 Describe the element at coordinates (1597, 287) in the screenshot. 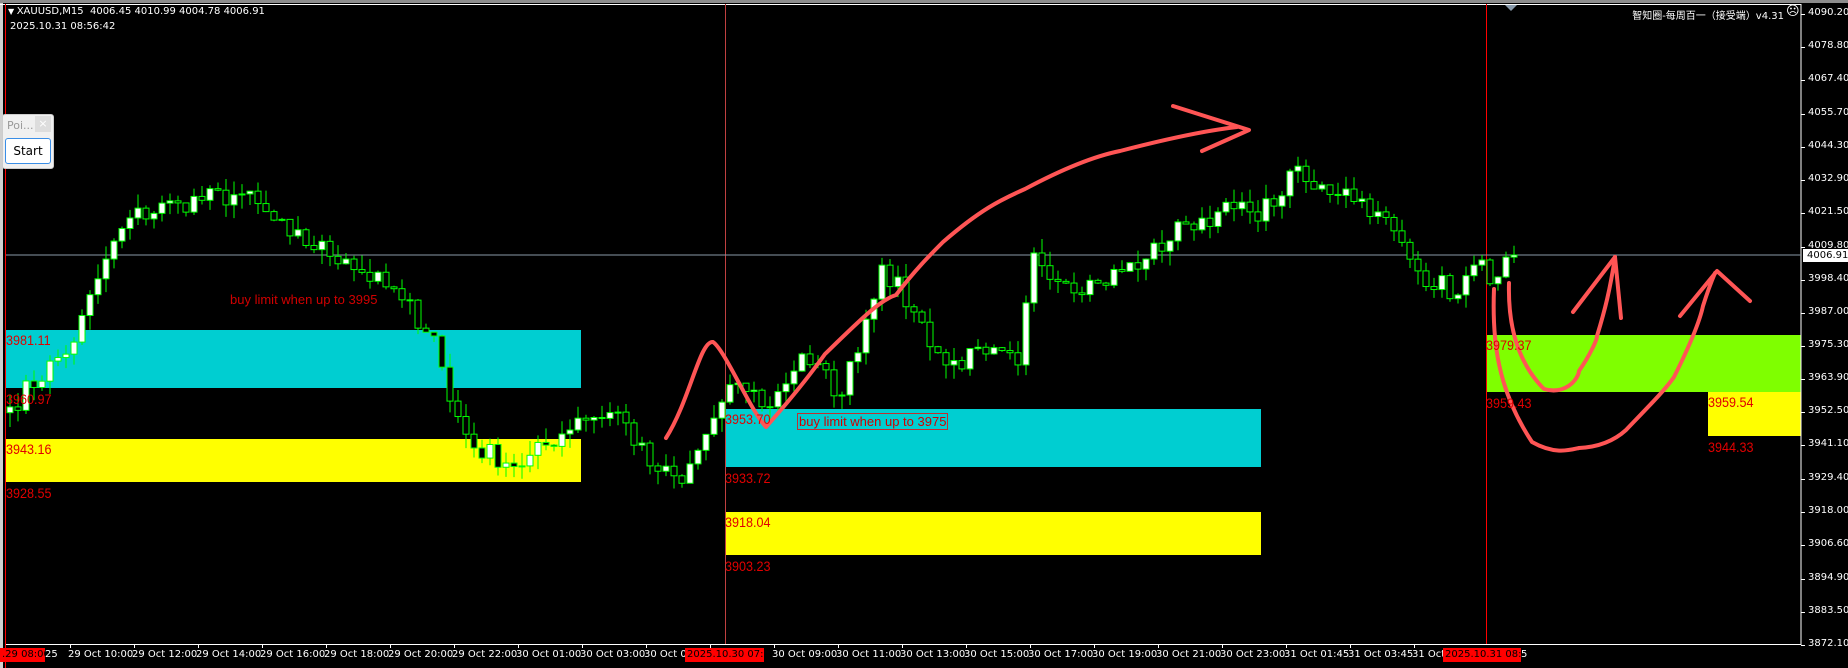

I see `arrowhead-icon` at that location.